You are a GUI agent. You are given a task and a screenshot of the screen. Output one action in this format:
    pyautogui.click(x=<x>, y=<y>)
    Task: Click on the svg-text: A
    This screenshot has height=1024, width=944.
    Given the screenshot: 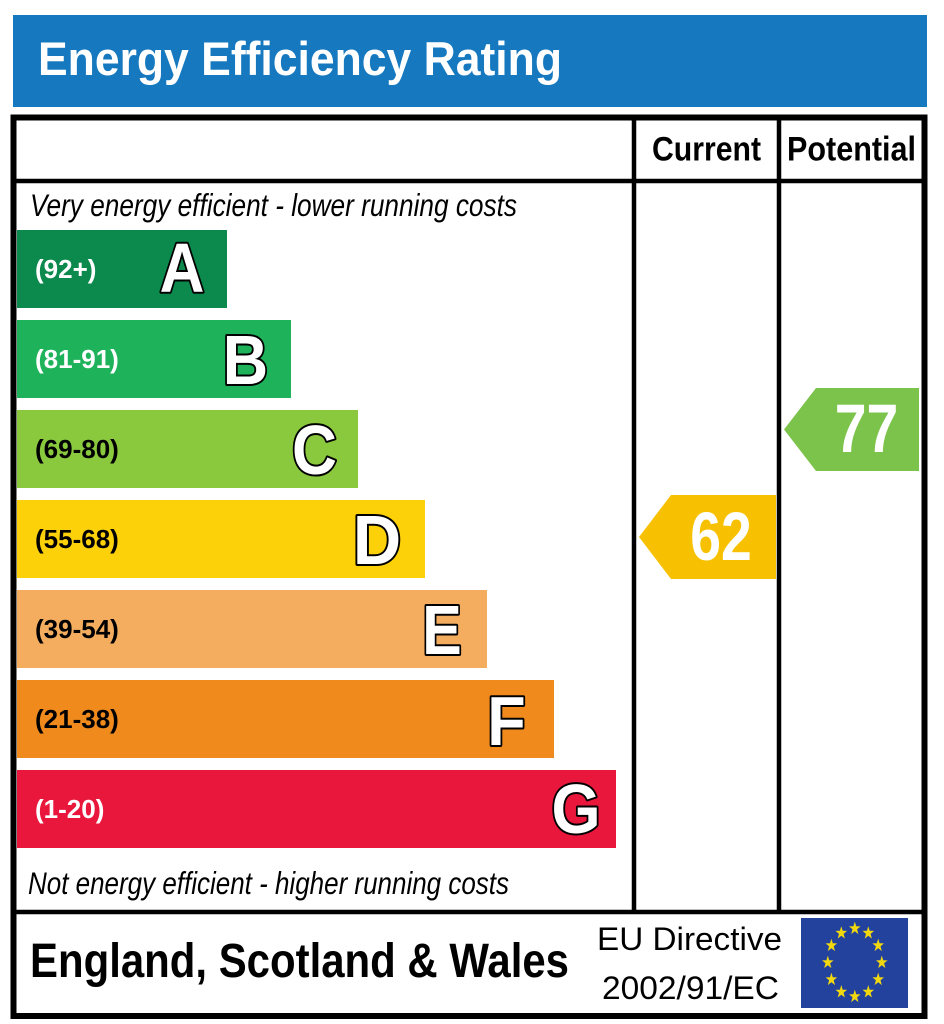 What is the action you would take?
    pyautogui.click(x=182, y=268)
    